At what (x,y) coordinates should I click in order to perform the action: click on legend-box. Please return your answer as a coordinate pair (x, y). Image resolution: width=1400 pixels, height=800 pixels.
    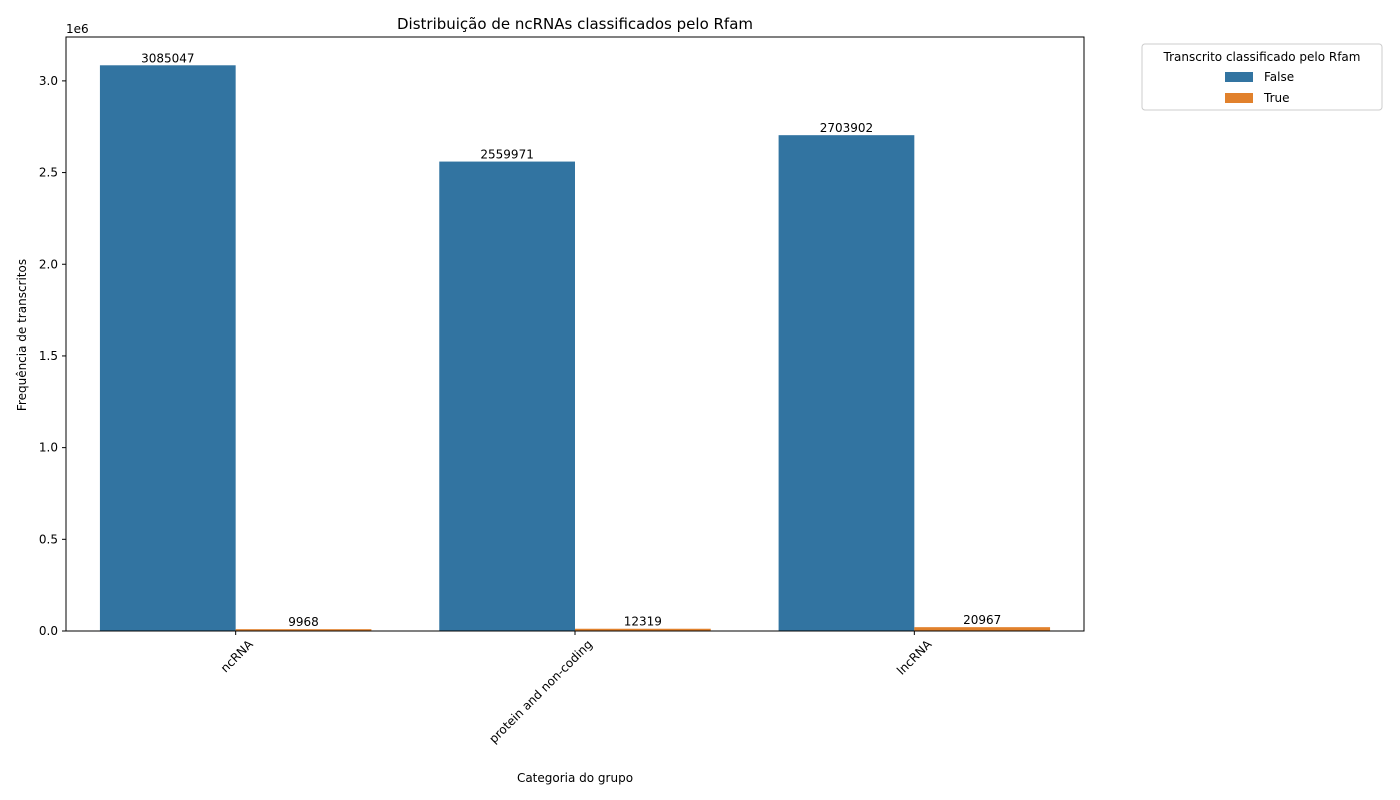
    Looking at the image, I should click on (1262, 77).